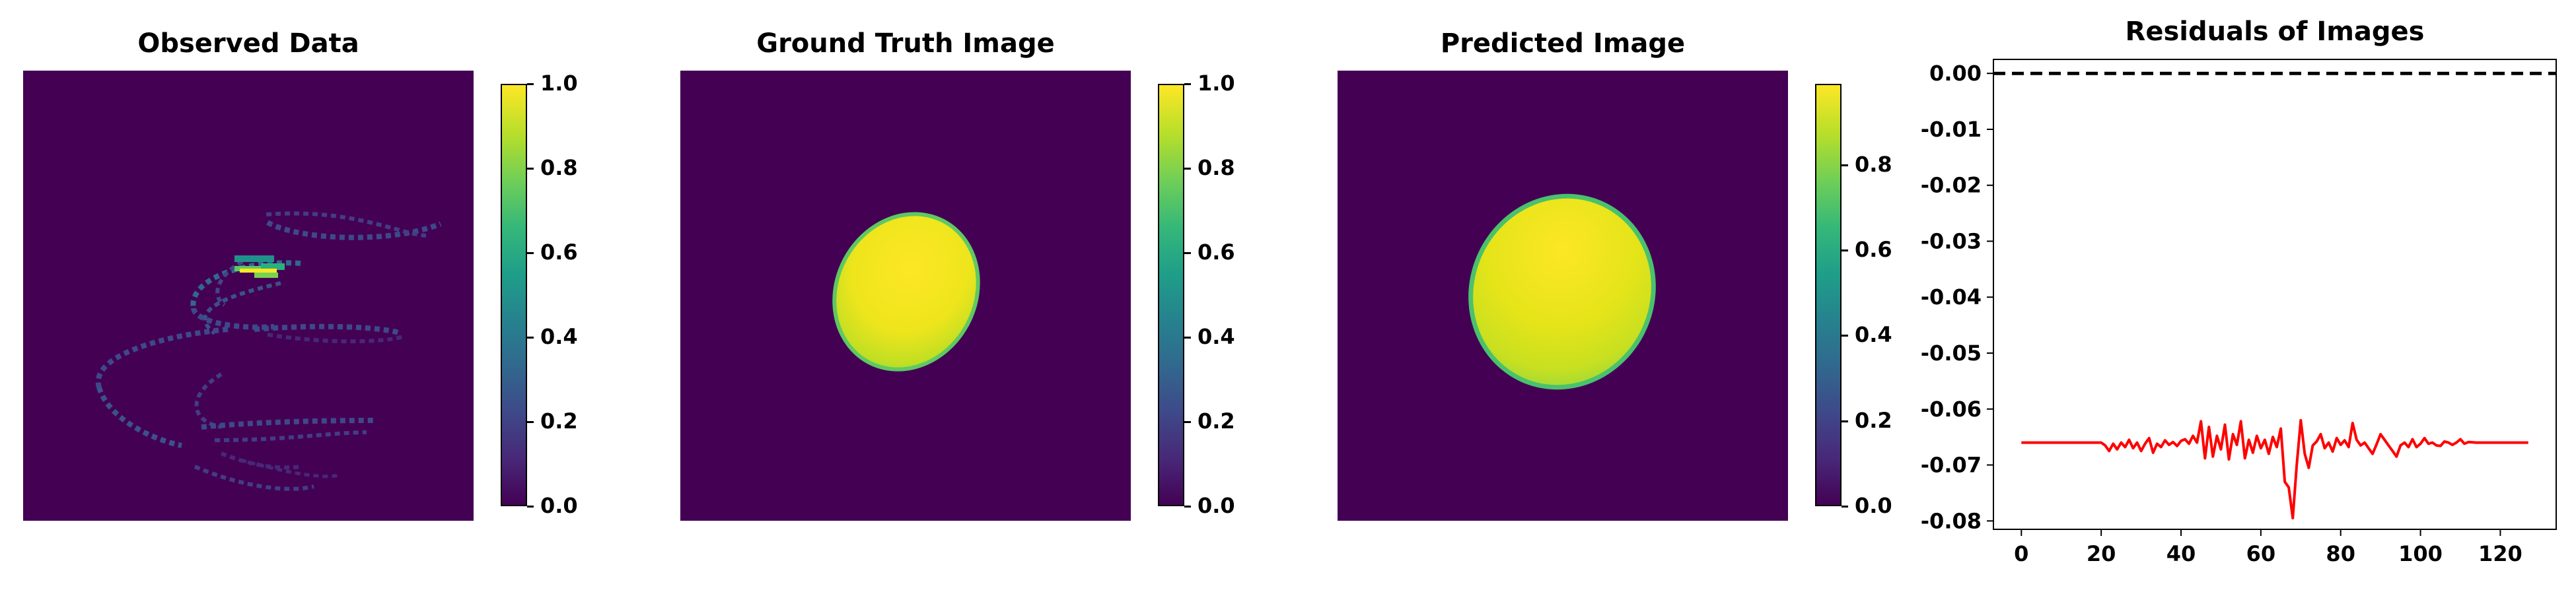 The image size is (2576, 594). I want to click on residuals-y-tick-label: -0.01, so click(1952, 129).